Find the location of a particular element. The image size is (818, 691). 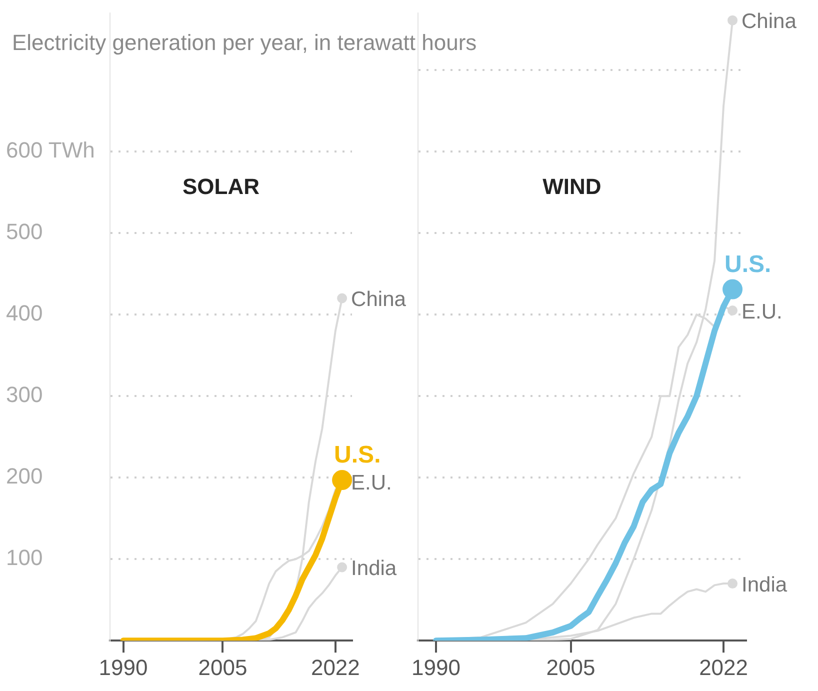

y-tick-label: 500 is located at coordinates (24, 231).